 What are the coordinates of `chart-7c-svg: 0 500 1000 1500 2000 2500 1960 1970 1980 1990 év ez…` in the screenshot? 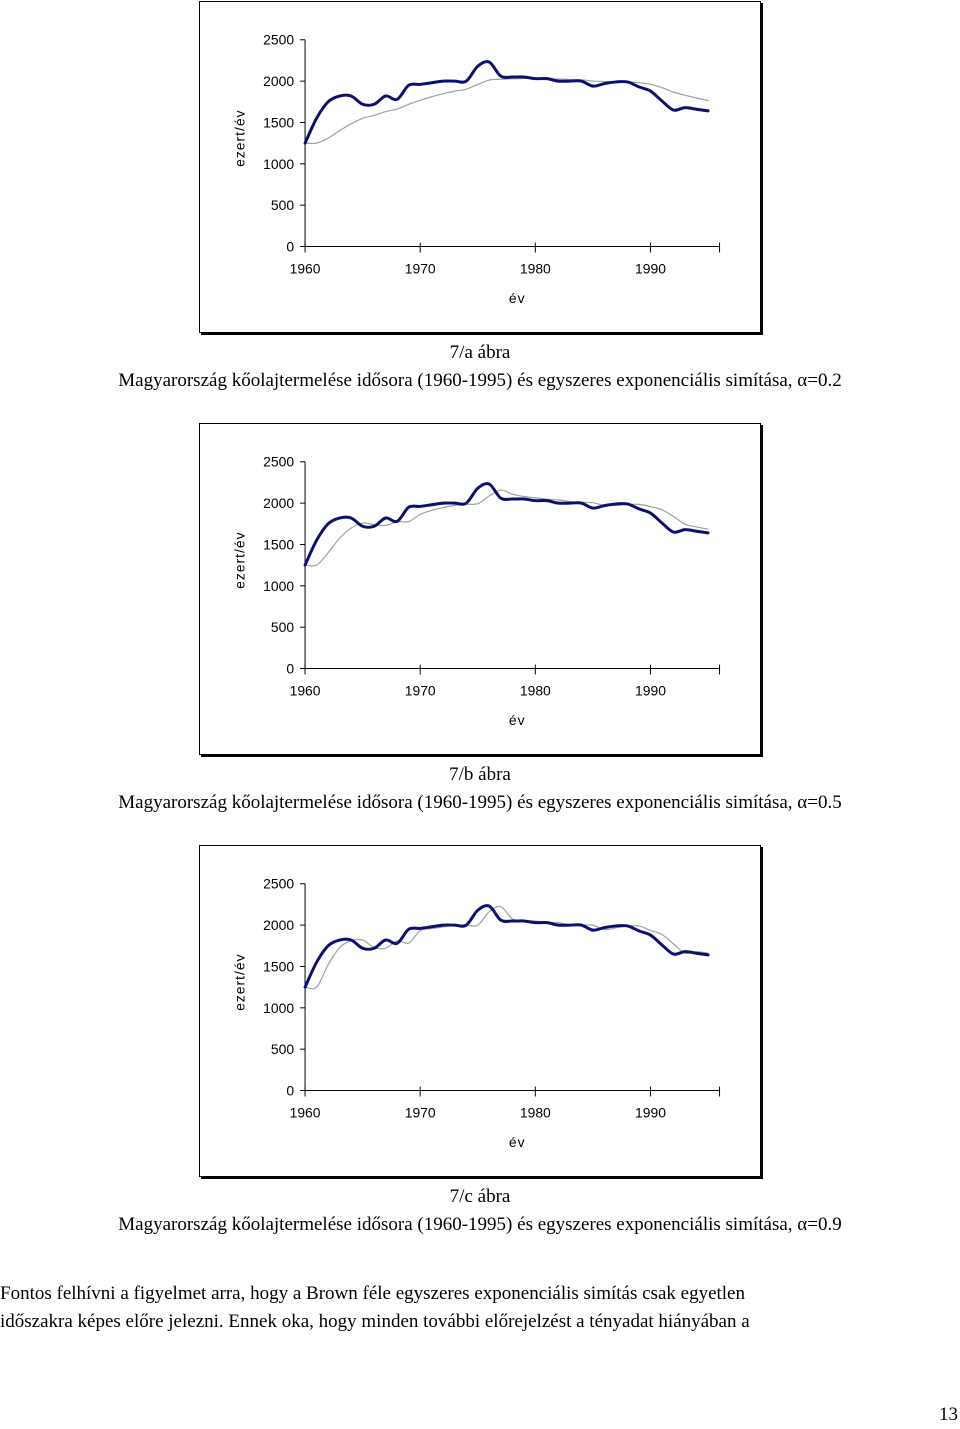 It's located at (476, 1013).